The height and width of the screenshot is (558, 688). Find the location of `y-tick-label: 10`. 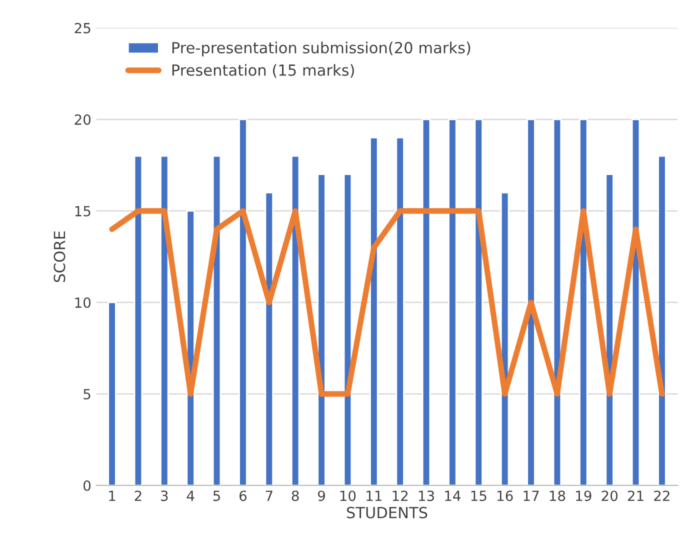

y-tick-label: 10 is located at coordinates (83, 302).